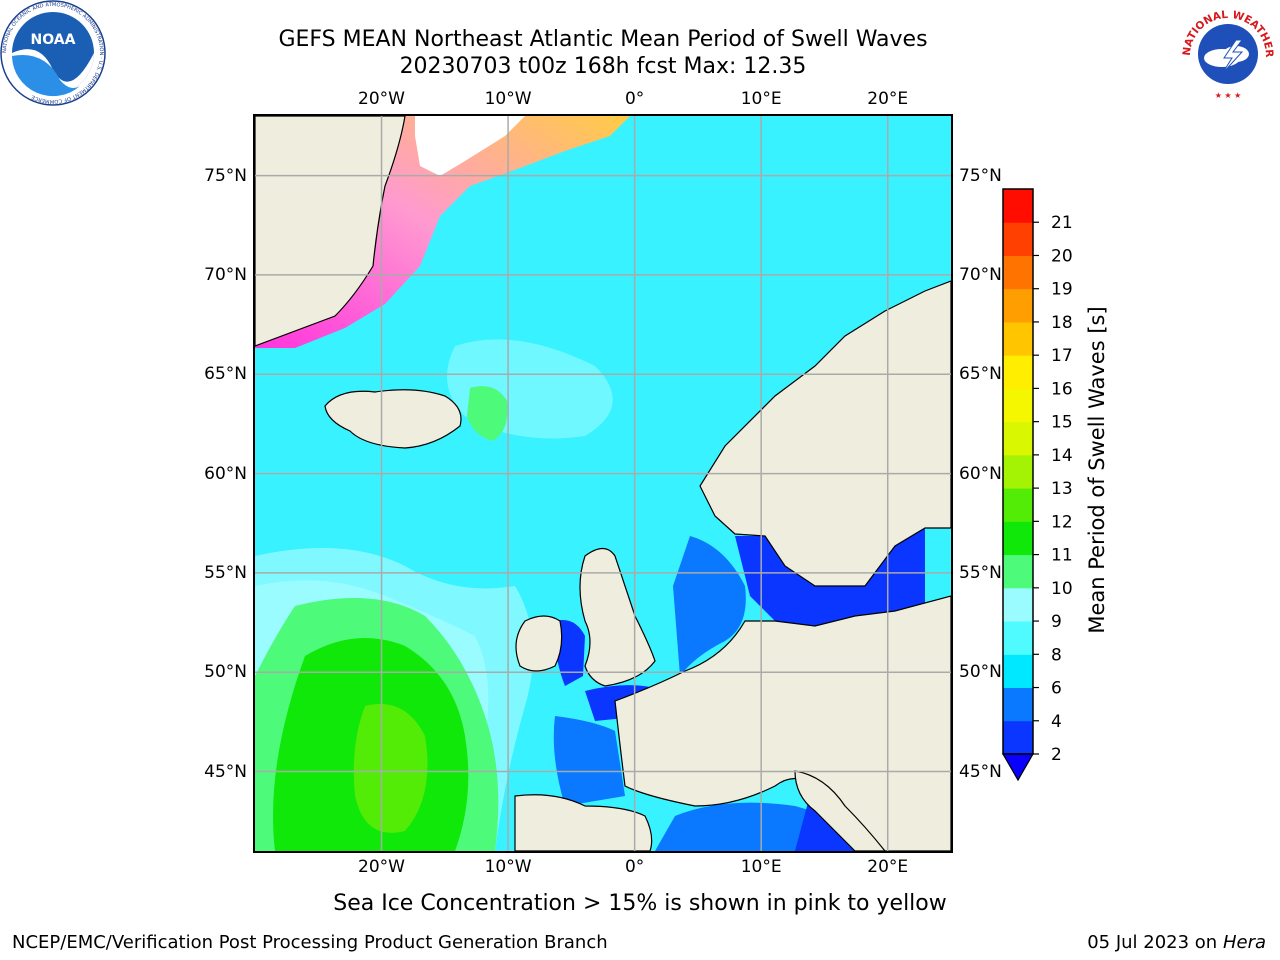  Describe the element at coordinates (1056, 722) in the screenshot. I see `colorbar-tick-label-1: 4` at that location.